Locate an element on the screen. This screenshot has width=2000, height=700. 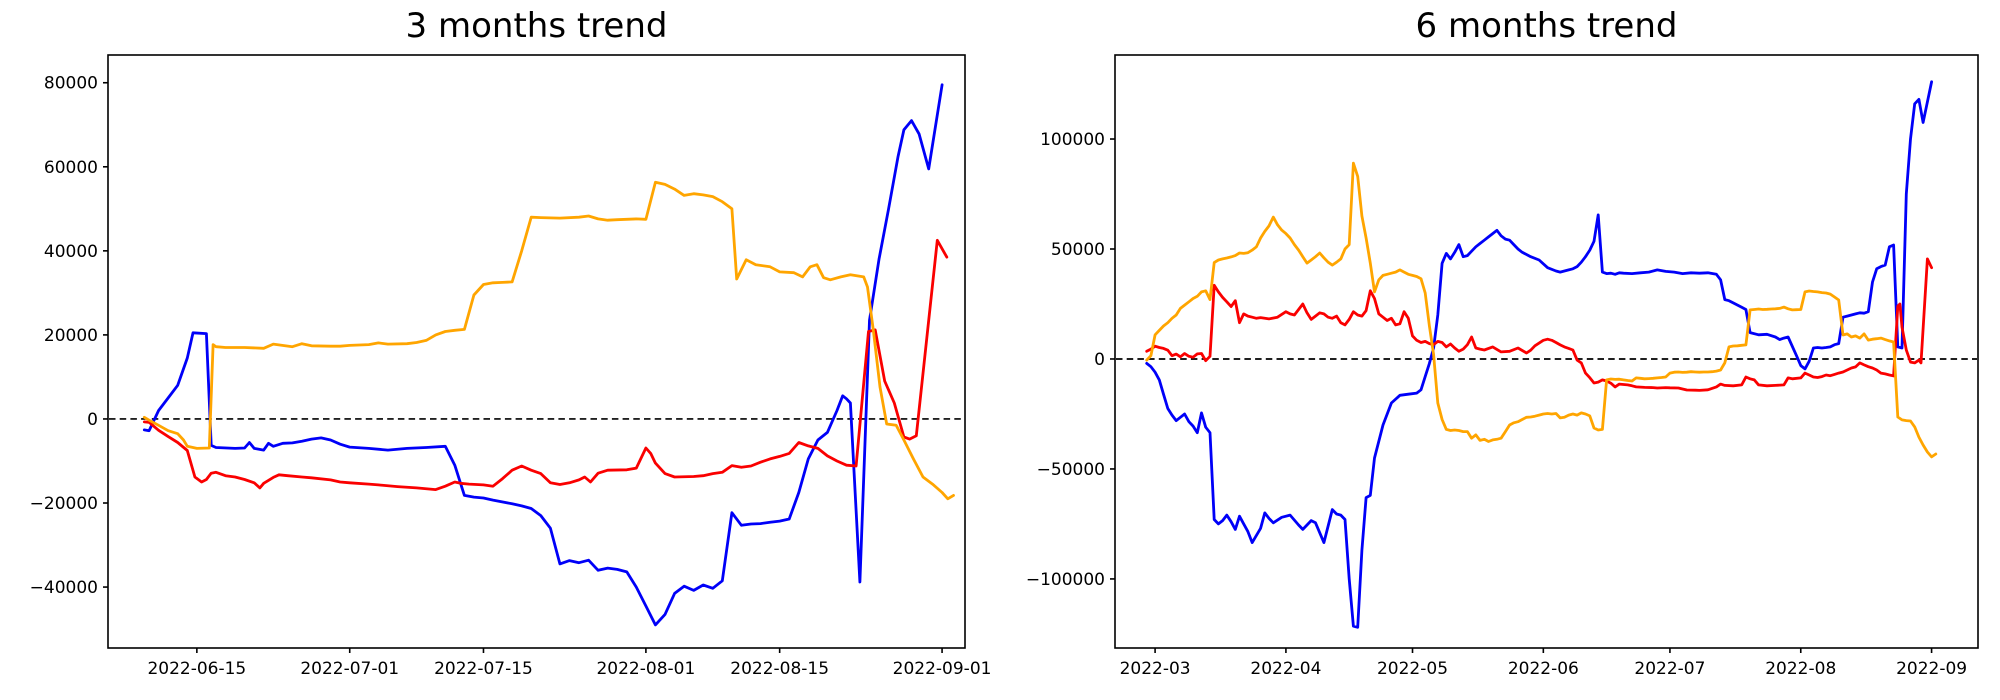
x-tick-label: 2022-06-15 is located at coordinates (196, 669).